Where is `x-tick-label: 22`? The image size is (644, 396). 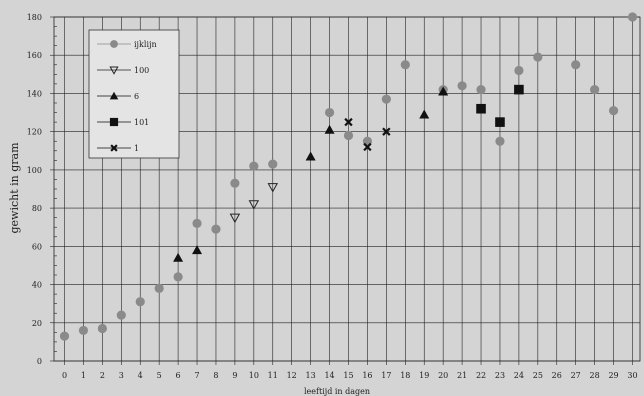 x-tick-label: 22 is located at coordinates (481, 375).